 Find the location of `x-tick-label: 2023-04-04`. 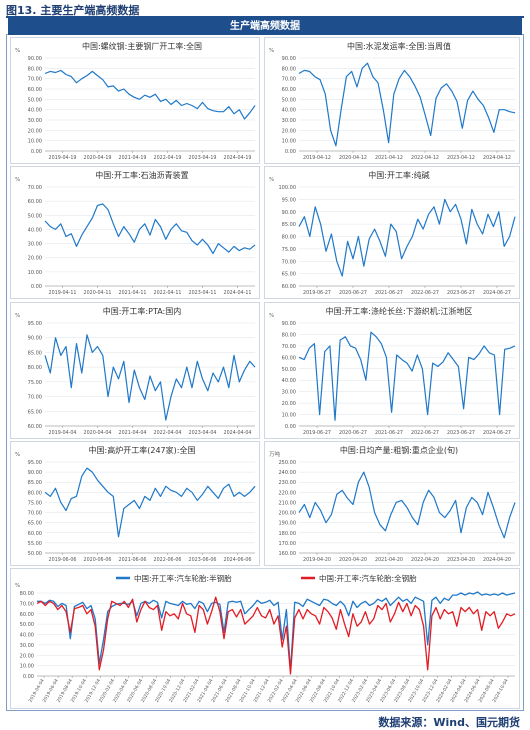

x-tick-label: 2023-04-04 is located at coordinates (203, 433).